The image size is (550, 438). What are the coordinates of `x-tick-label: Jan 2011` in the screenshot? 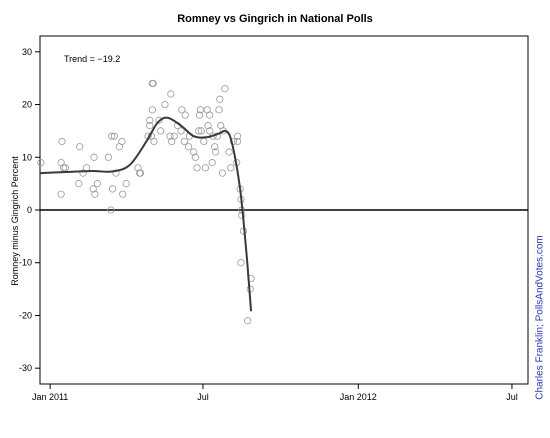 It's located at (50, 397).